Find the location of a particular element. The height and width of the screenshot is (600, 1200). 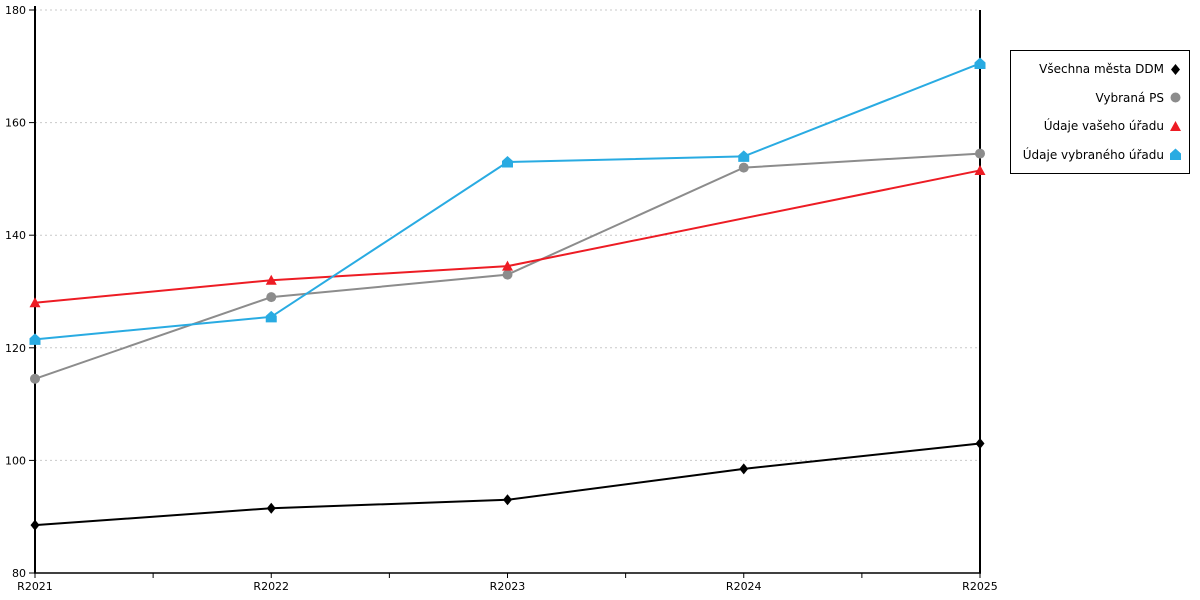

legend-item-udaje-vybraneho-uradu: Údaje vybraného úřadu is located at coordinates (1098, 155).